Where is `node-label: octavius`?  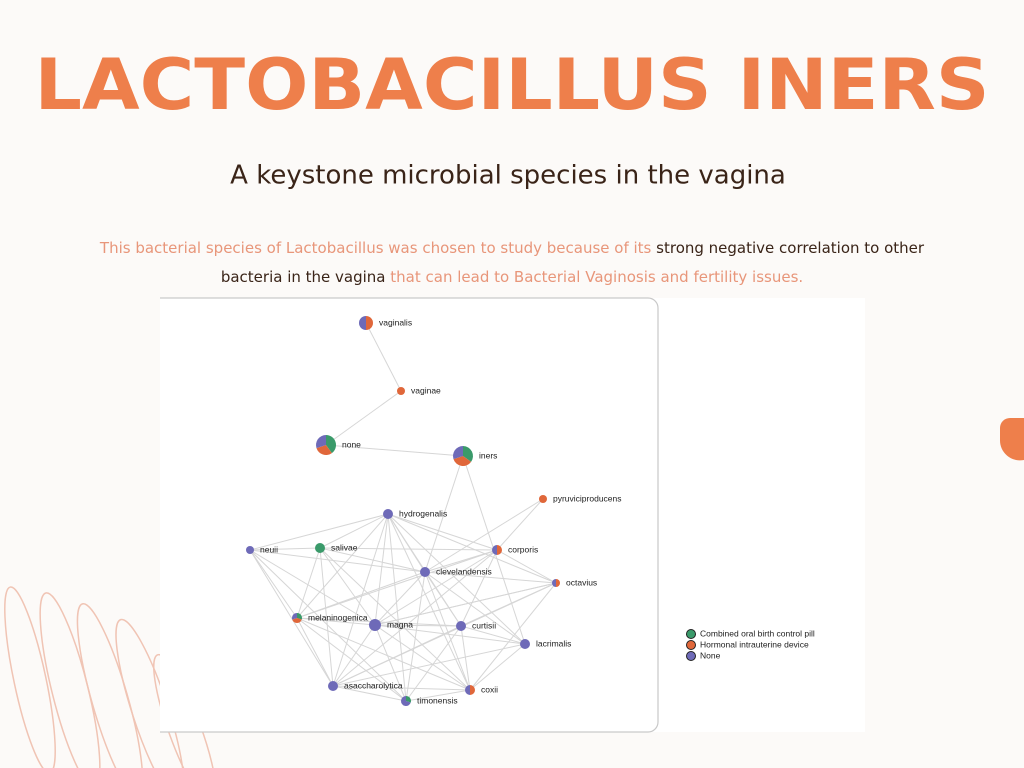
node-label: octavius is located at coordinates (581, 582).